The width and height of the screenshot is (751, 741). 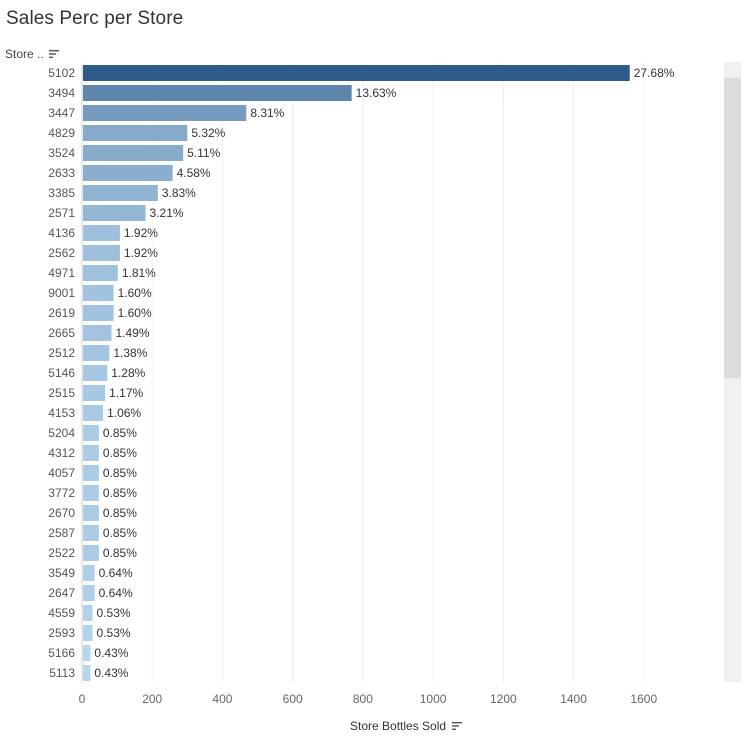 I want to click on category-label: 2647, so click(x=61, y=593).